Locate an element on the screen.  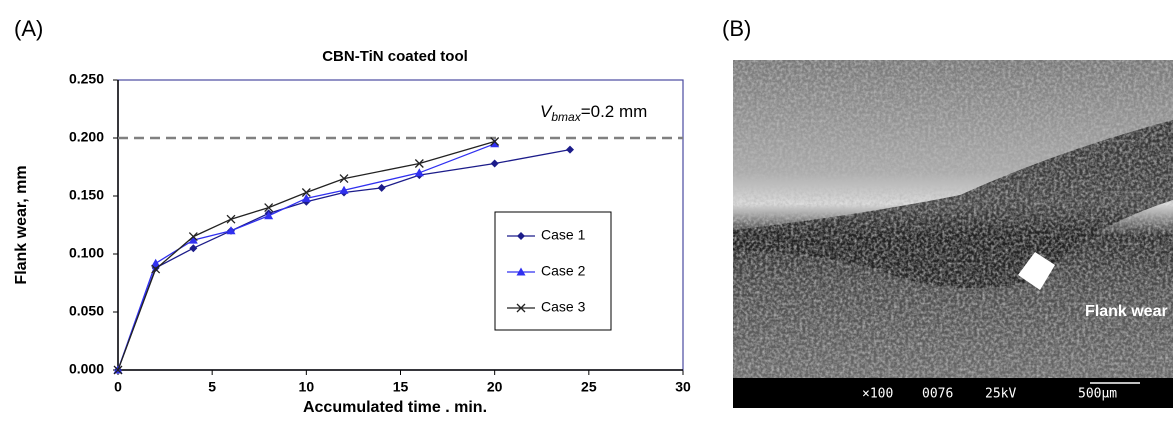
scale-bar-label: 500µm is located at coordinates (1097, 394).